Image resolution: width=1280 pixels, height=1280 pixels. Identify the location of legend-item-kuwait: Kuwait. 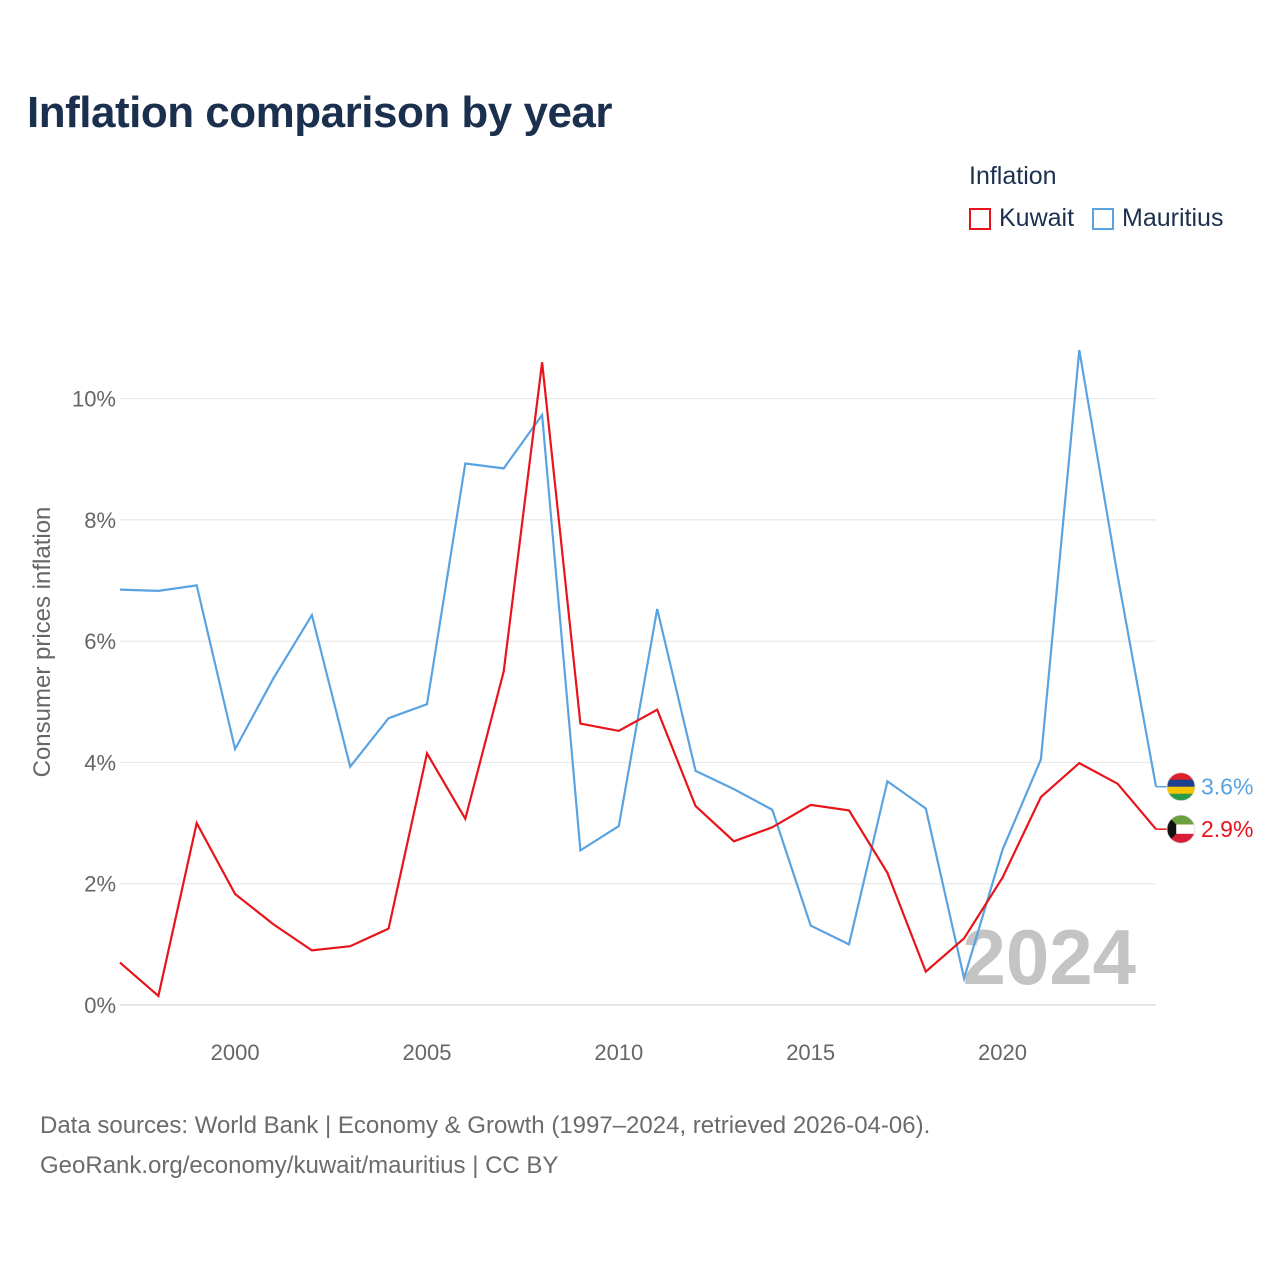
(1021, 218).